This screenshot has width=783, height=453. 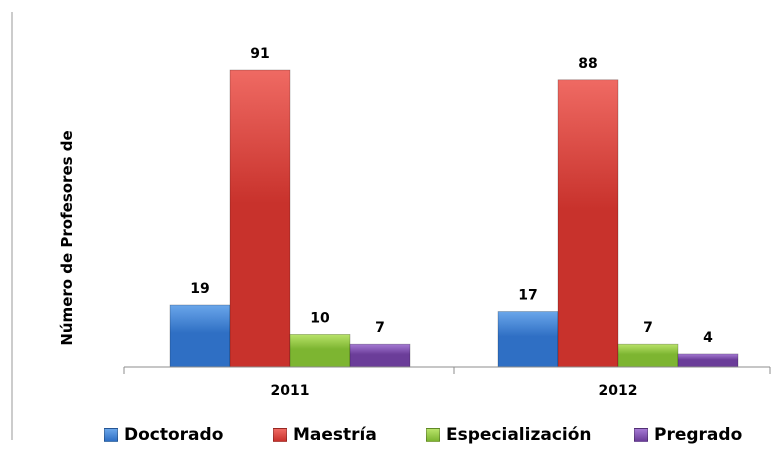 What do you see at coordinates (111, 435) in the screenshot?
I see `legend-swatch-doctorado` at bounding box center [111, 435].